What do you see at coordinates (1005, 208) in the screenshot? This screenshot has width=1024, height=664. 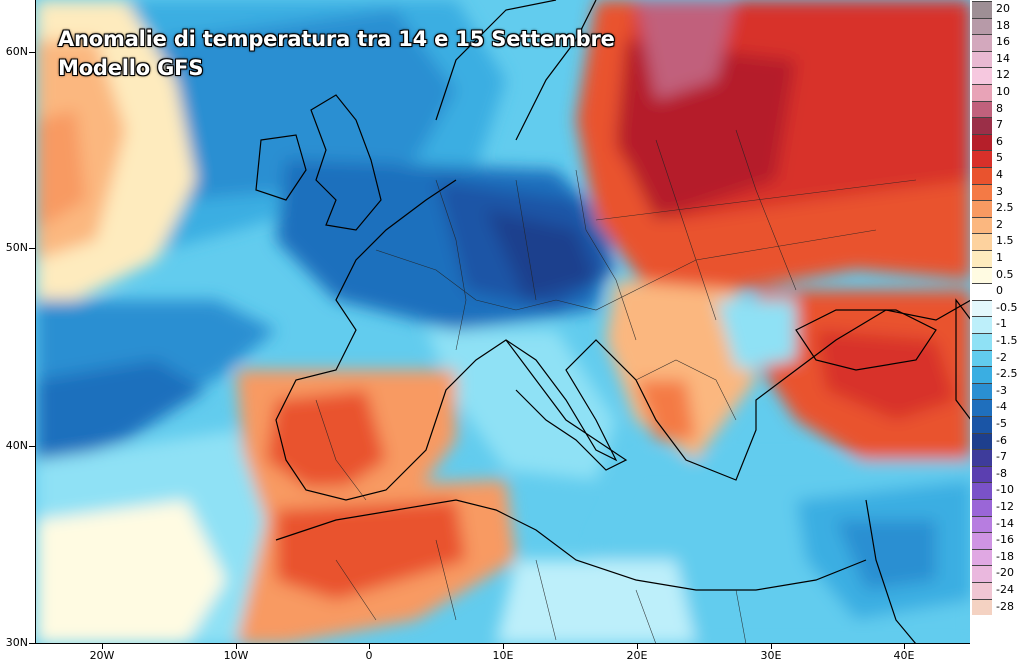 I see `legend-label: 2.5` at bounding box center [1005, 208].